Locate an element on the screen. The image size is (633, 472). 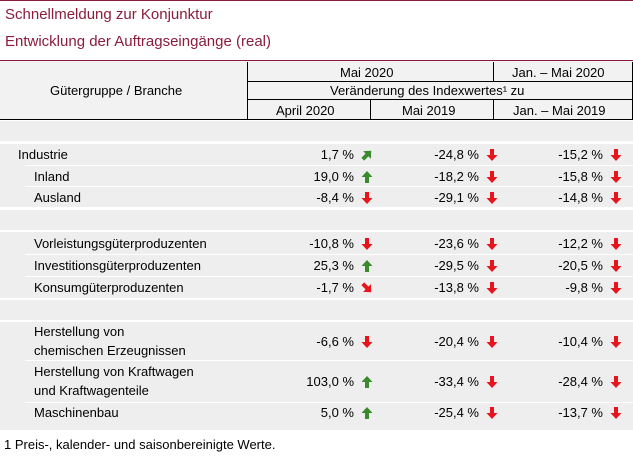
value-cell: -10,8 % is located at coordinates (314, 243).